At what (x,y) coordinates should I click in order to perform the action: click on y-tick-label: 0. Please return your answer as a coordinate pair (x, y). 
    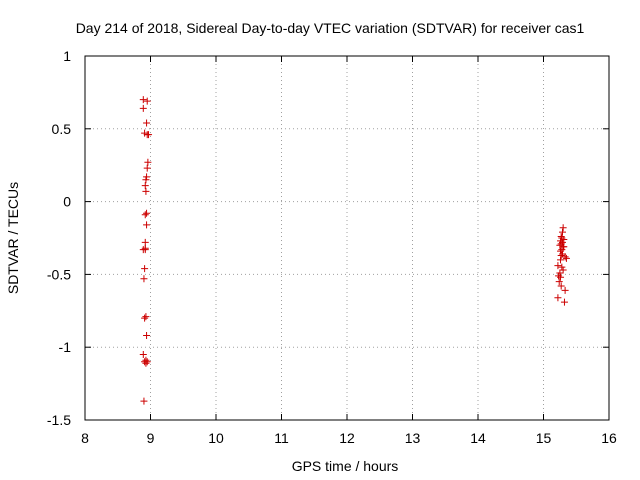
    Looking at the image, I should click on (67, 202).